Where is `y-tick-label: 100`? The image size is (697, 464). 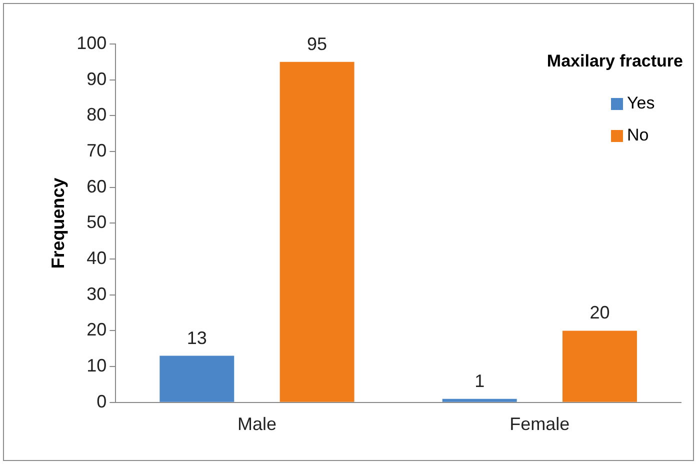
y-tick-label: 100 is located at coordinates (91, 42).